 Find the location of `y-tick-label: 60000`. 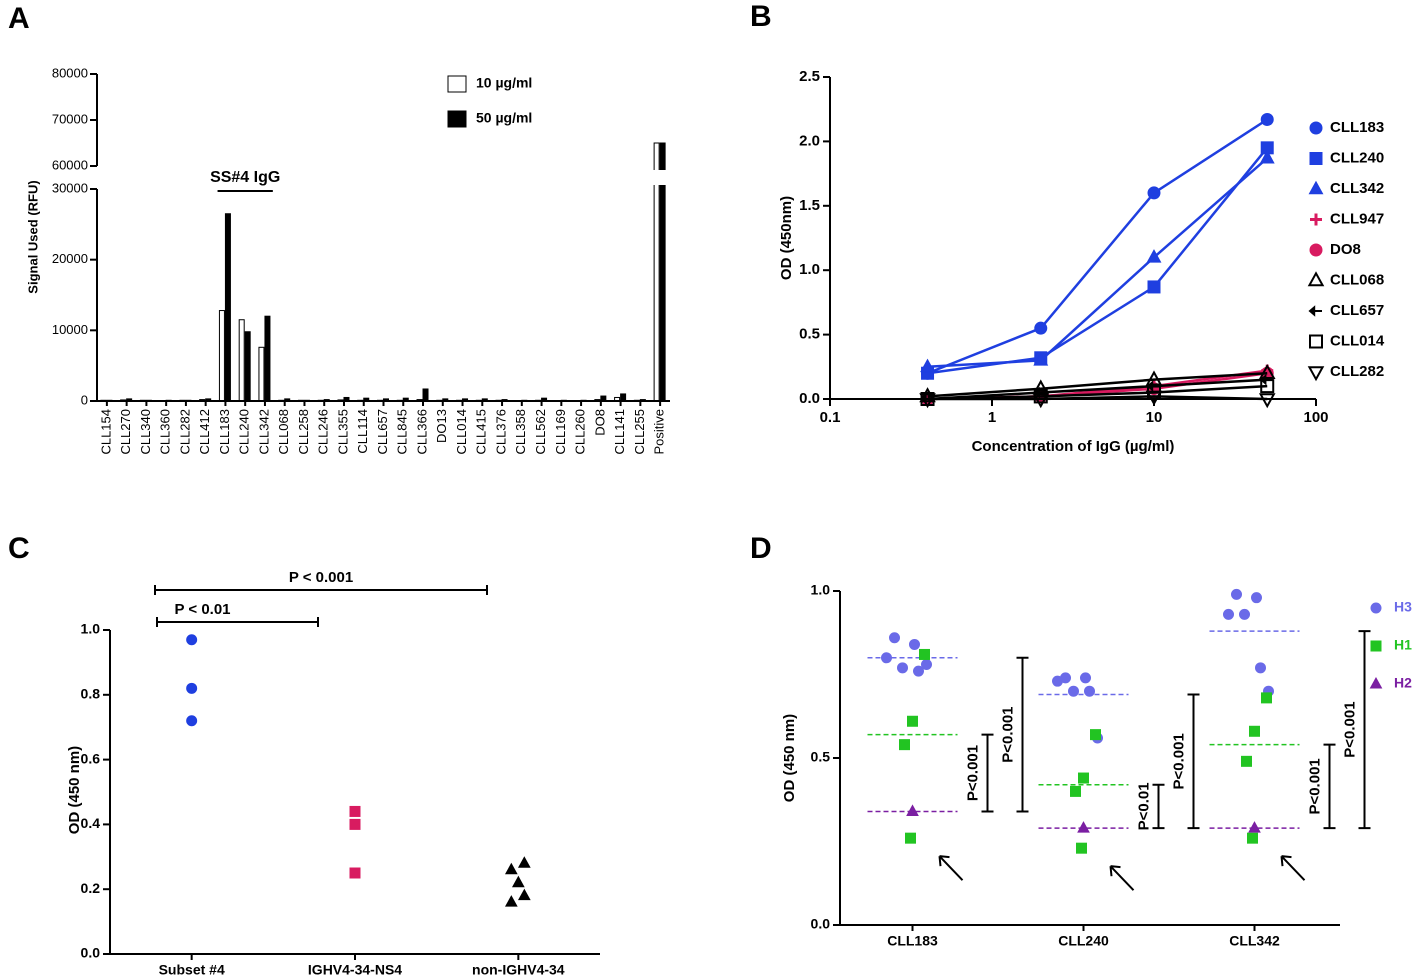

y-tick-label: 60000 is located at coordinates (70, 164).